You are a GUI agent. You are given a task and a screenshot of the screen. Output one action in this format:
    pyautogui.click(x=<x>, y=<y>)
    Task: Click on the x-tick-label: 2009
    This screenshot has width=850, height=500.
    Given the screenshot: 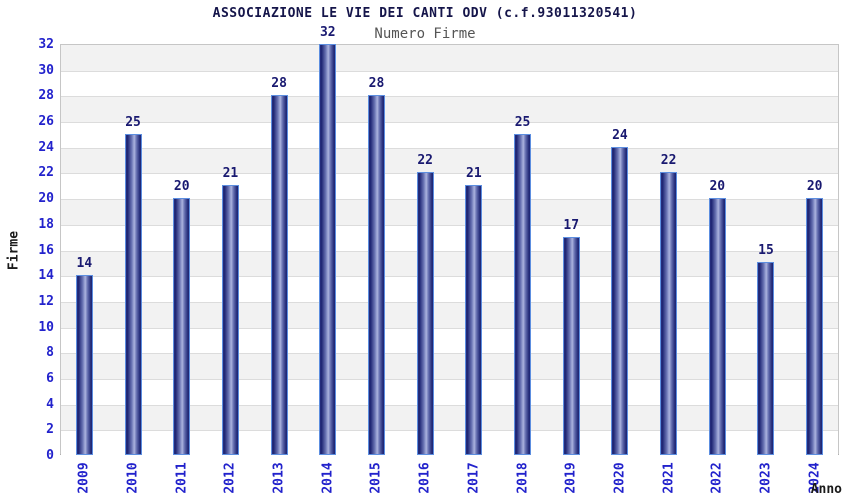 What is the action you would take?
    pyautogui.click(x=84, y=478)
    